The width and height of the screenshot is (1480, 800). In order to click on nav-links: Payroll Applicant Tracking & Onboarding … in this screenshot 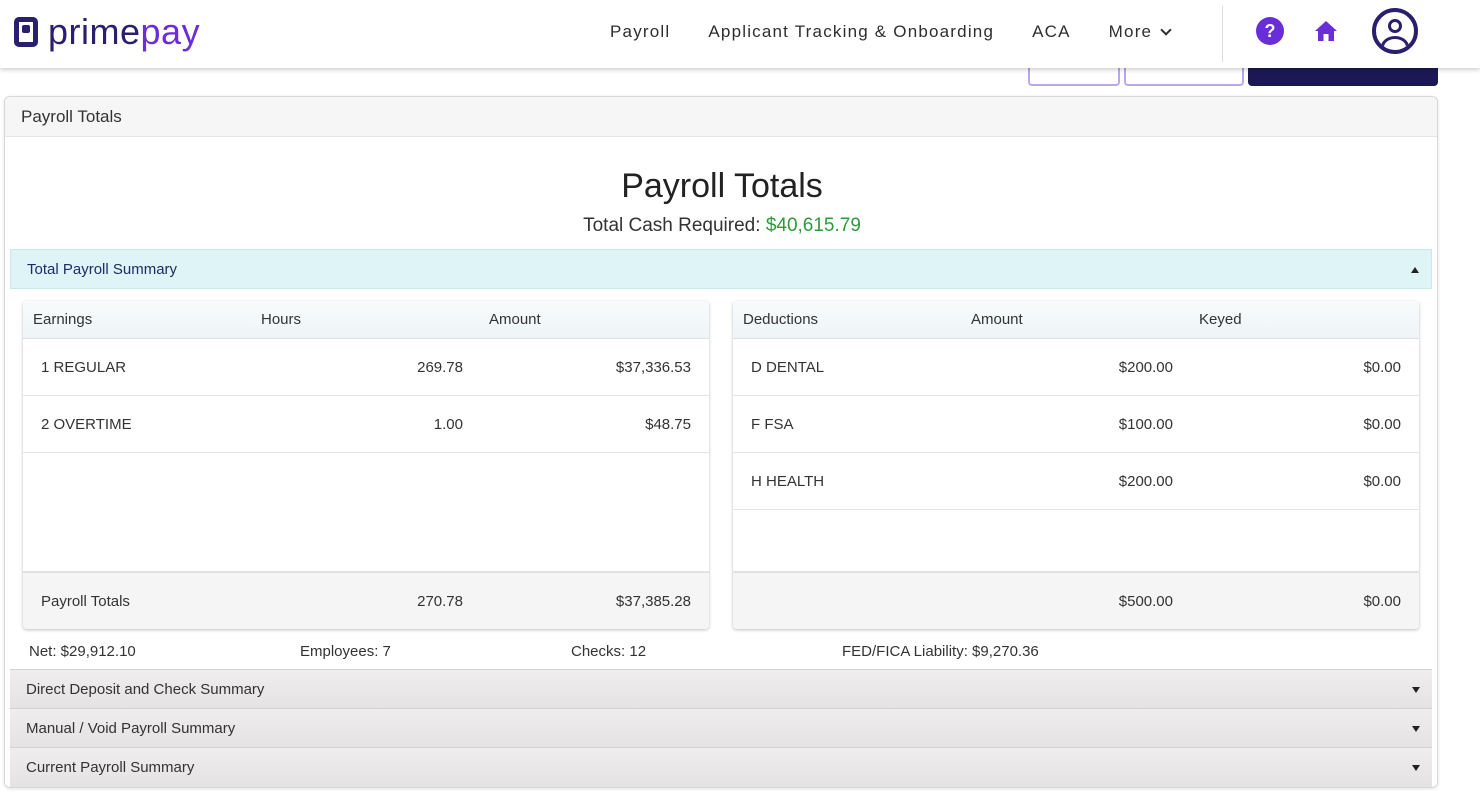, I will do `click(909, 32)`.